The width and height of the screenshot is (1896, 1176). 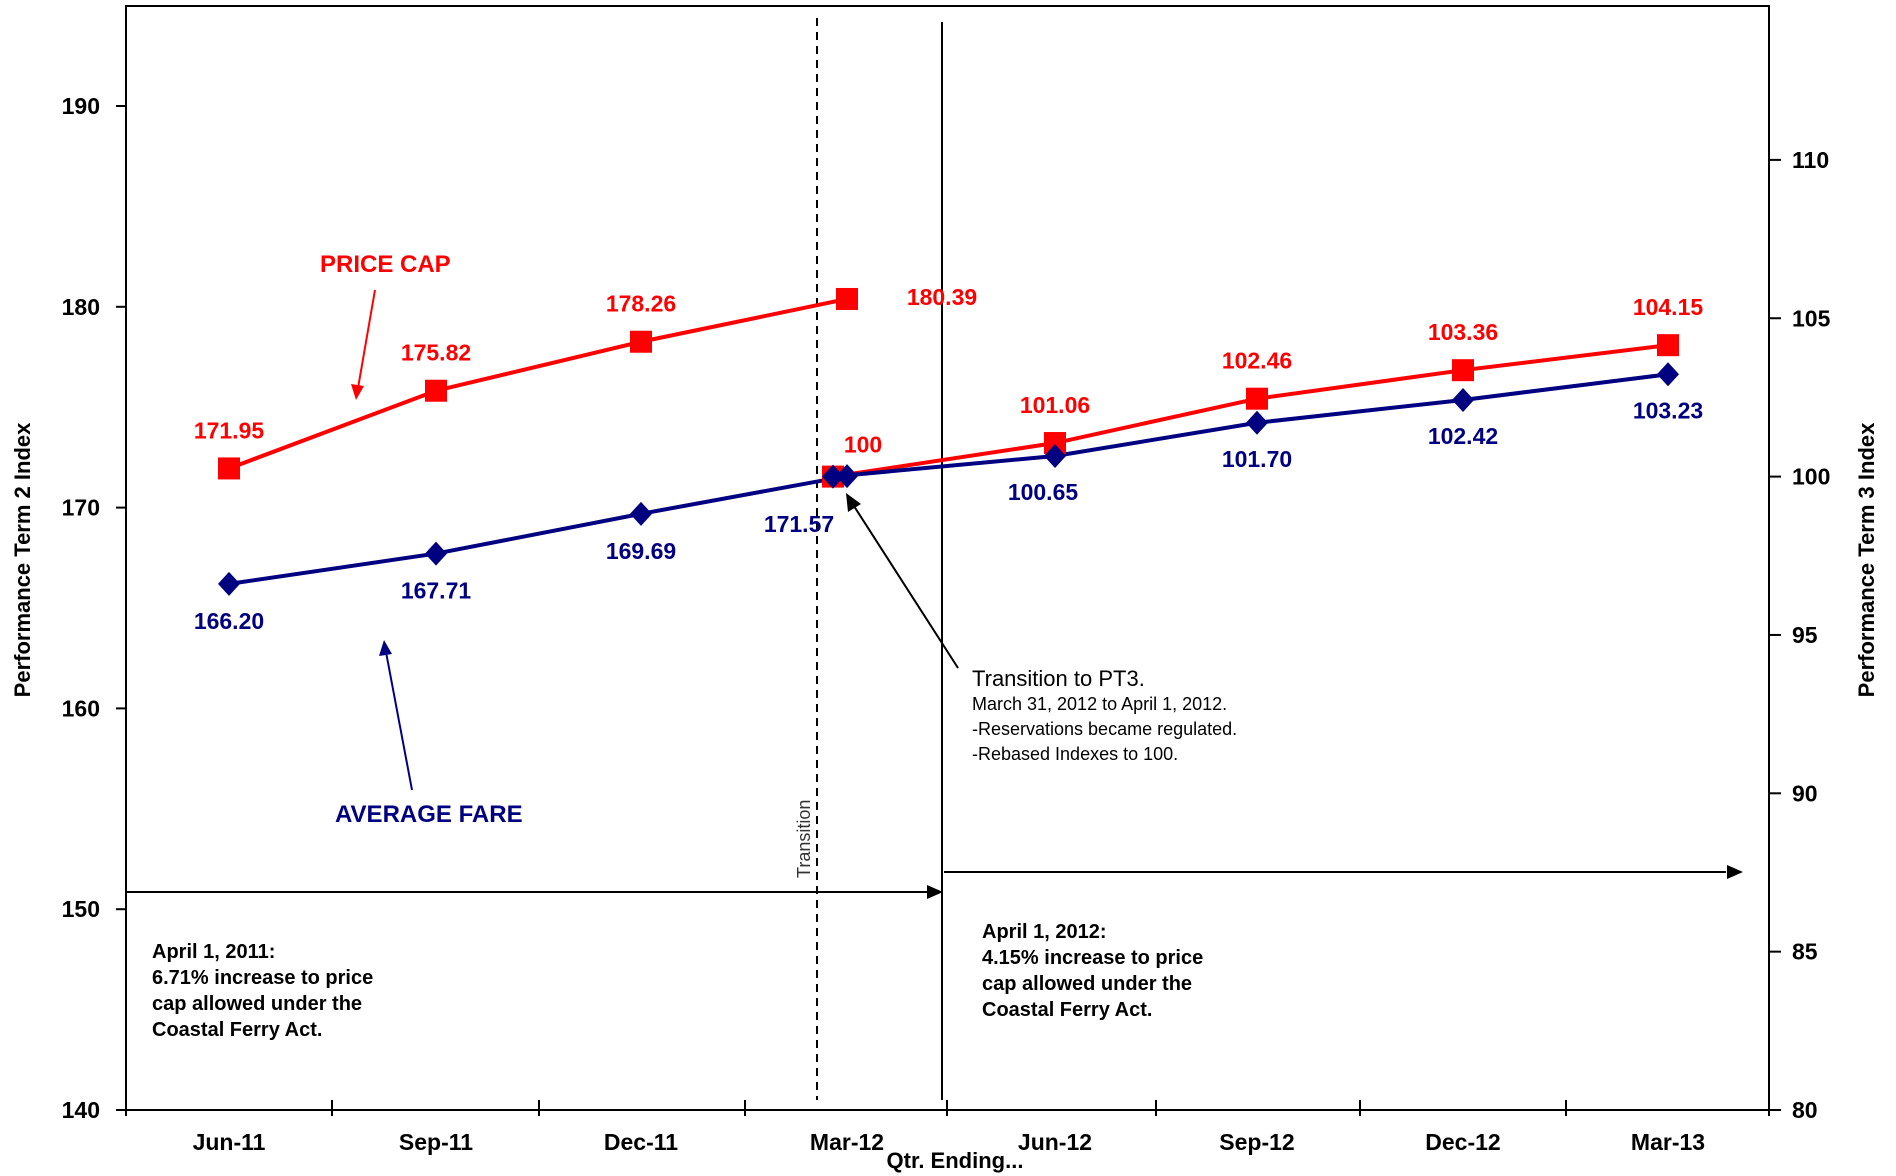 What do you see at coordinates (237, 1030) in the screenshot?
I see `note-2011-line-4: Coastal Ferry Act.` at bounding box center [237, 1030].